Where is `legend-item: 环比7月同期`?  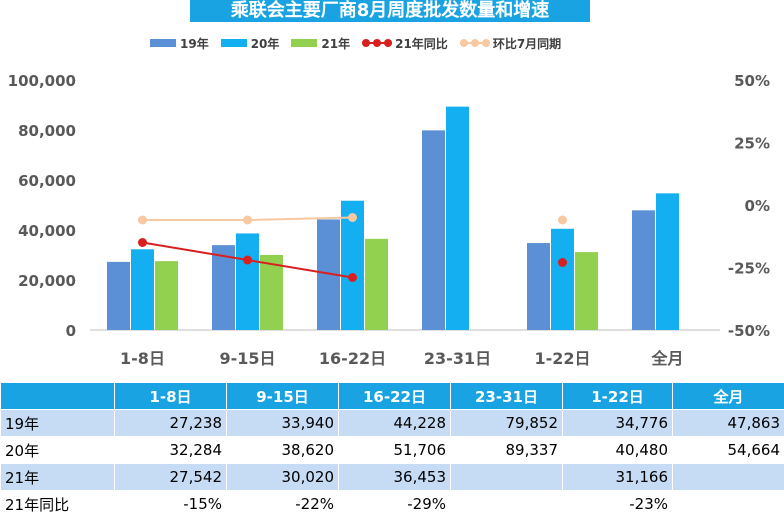 legend-item: 环比7月同期 is located at coordinates (510, 43).